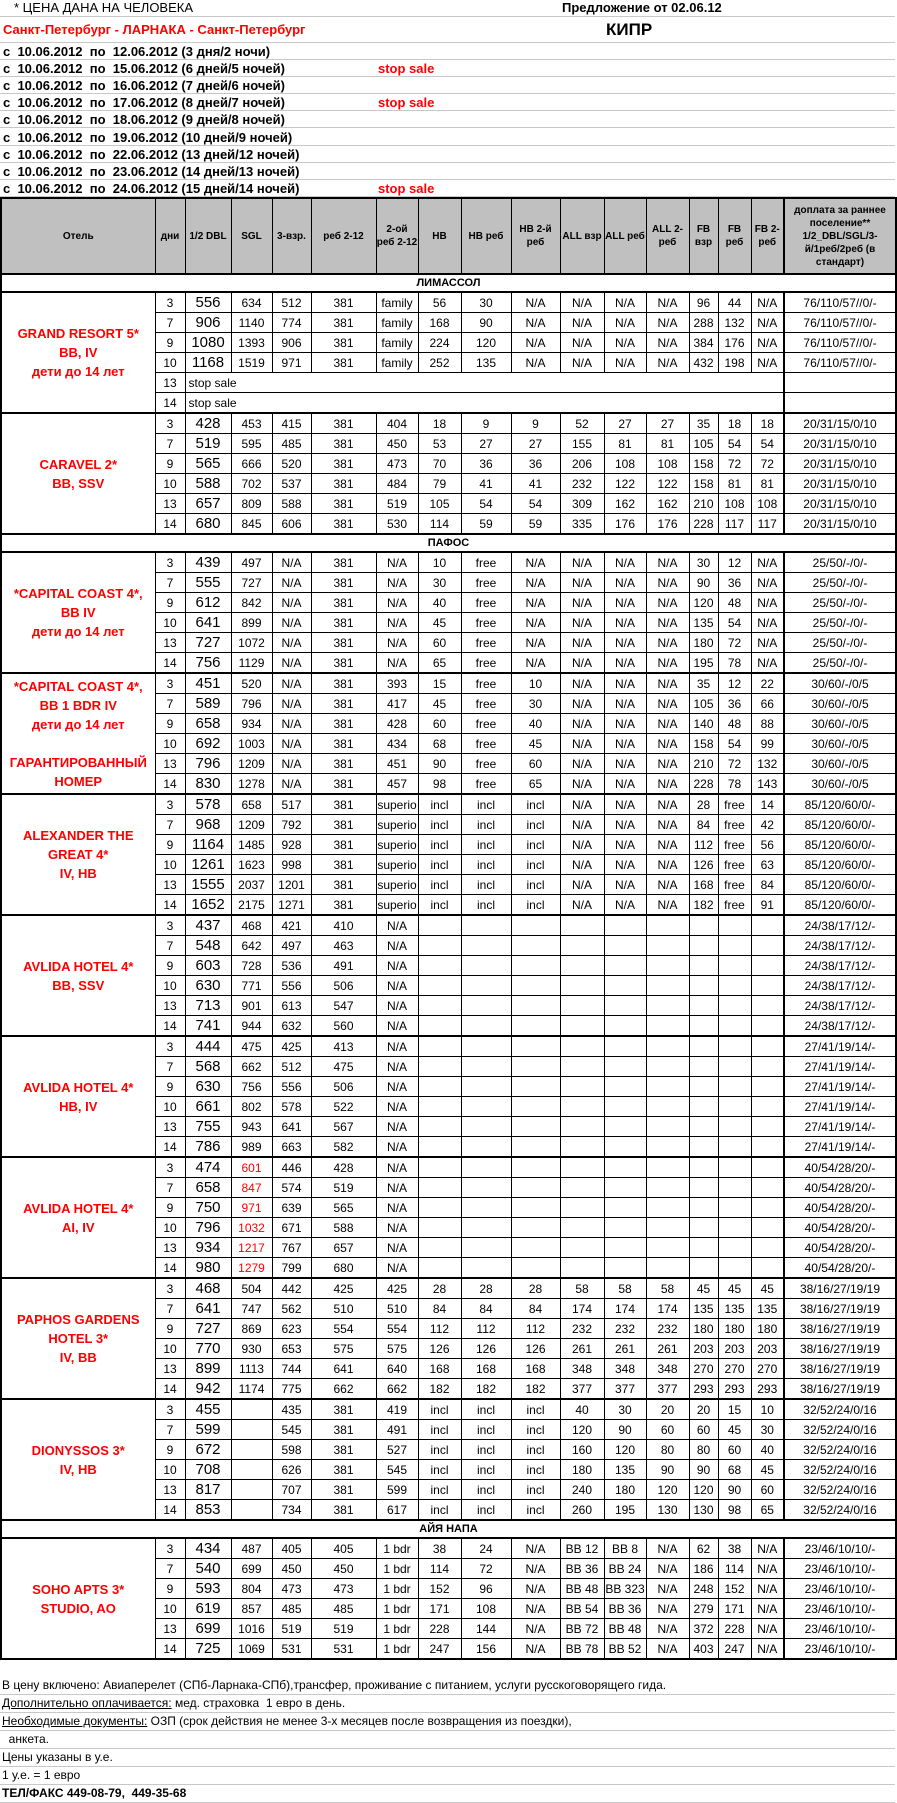  I want to click on price-cell: 613, so click(291, 1005).